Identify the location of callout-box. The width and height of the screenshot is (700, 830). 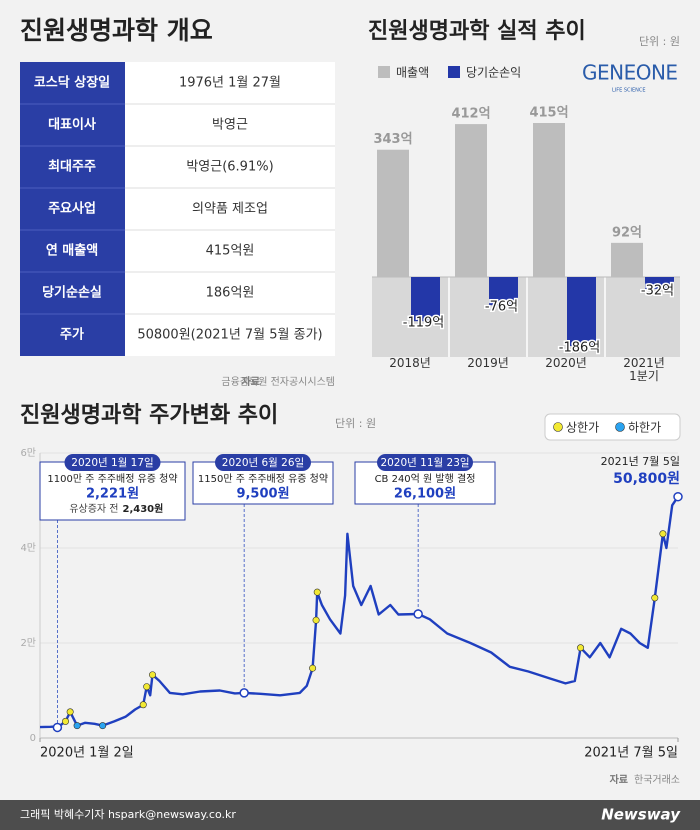
(112, 491).